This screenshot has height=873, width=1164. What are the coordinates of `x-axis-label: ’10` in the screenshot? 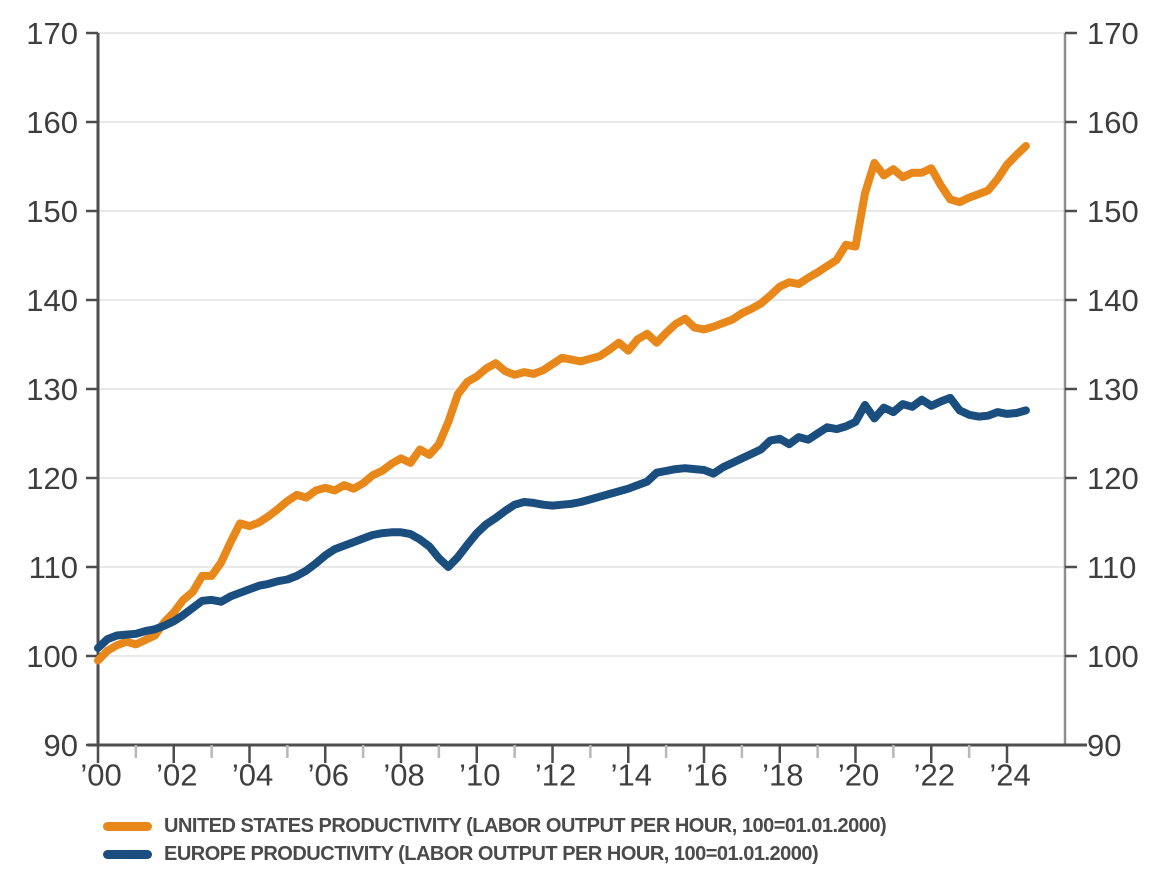 It's located at (479, 774).